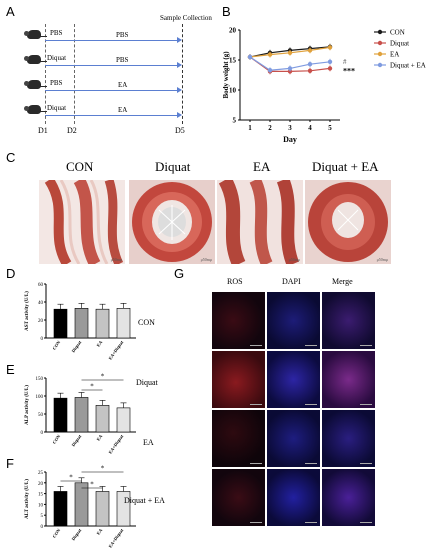 The width and height of the screenshot is (438, 550). Describe the element at coordinates (57, 108) in the screenshot. I see `row4-pre-label: Diquat` at that location.